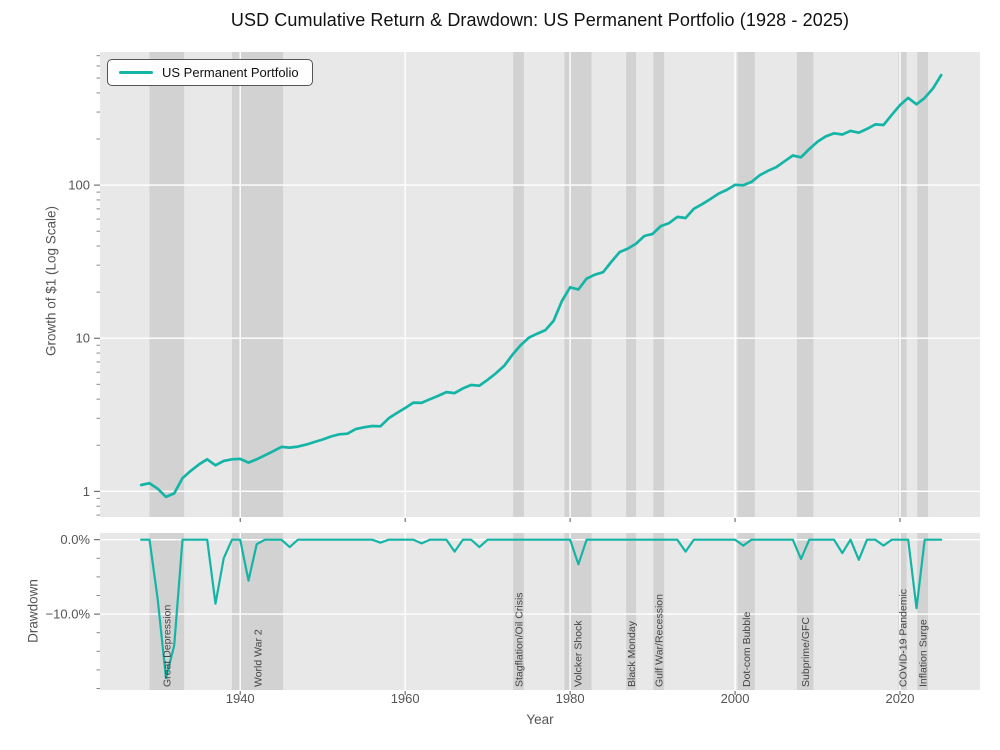 This screenshot has height=750, width=1000. Describe the element at coordinates (68, 614) in the screenshot. I see `y-tick-label: −10.0%` at that location.